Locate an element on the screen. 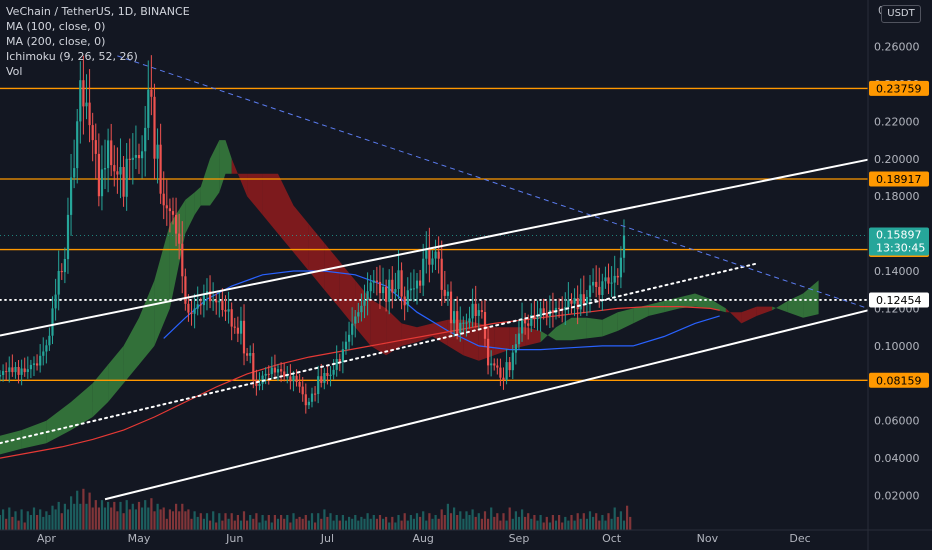  level-tag: 0.12454 is located at coordinates (899, 300).